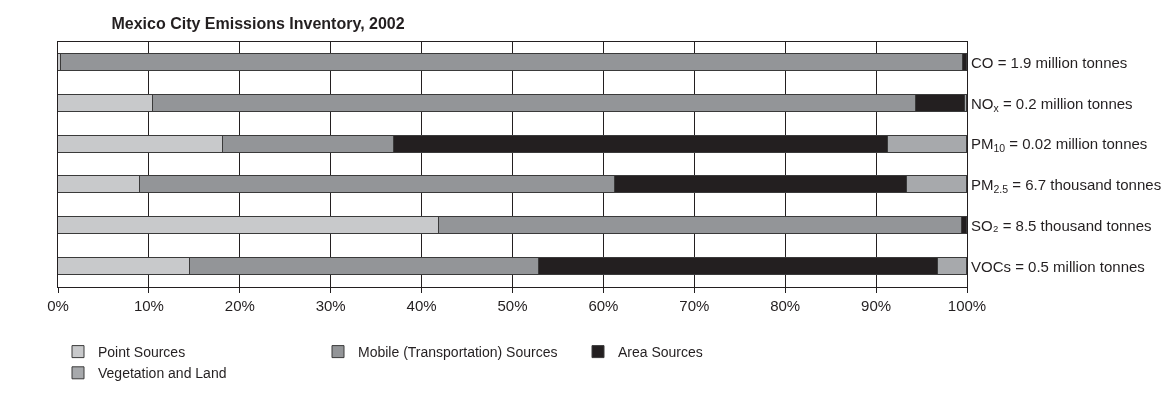 Image resolution: width=1173 pixels, height=401 pixels. Describe the element at coordinates (258, 24) in the screenshot. I see `chart-title: Mexico City Emissions Inventory, 2002` at that location.